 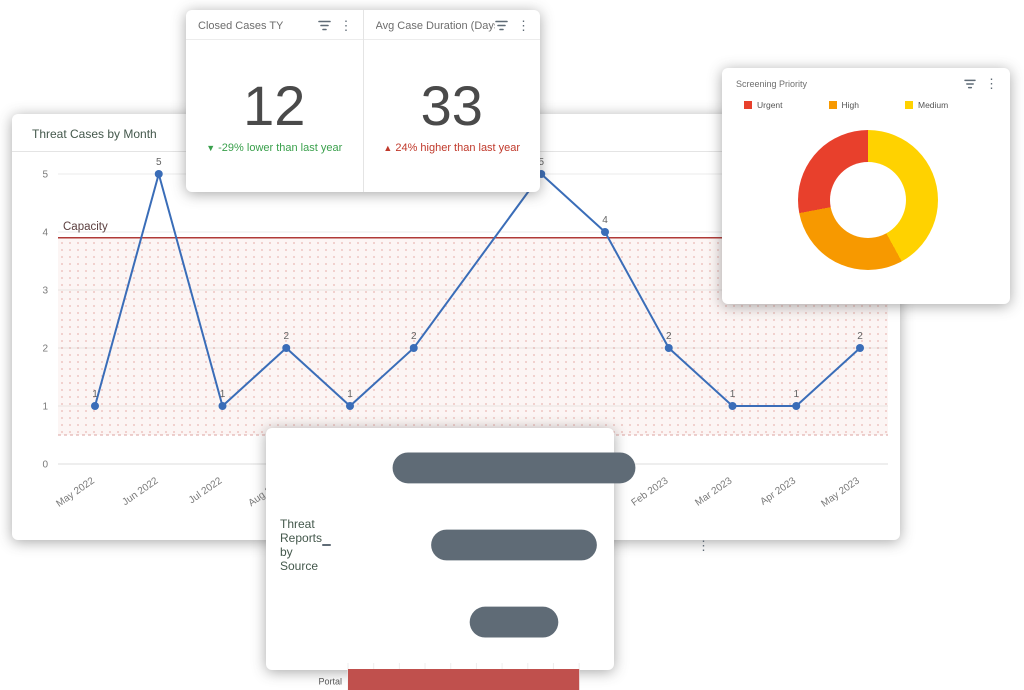 I want to click on avg-duration-body: 33 ▲ 24% higher than last year, so click(x=452, y=116).